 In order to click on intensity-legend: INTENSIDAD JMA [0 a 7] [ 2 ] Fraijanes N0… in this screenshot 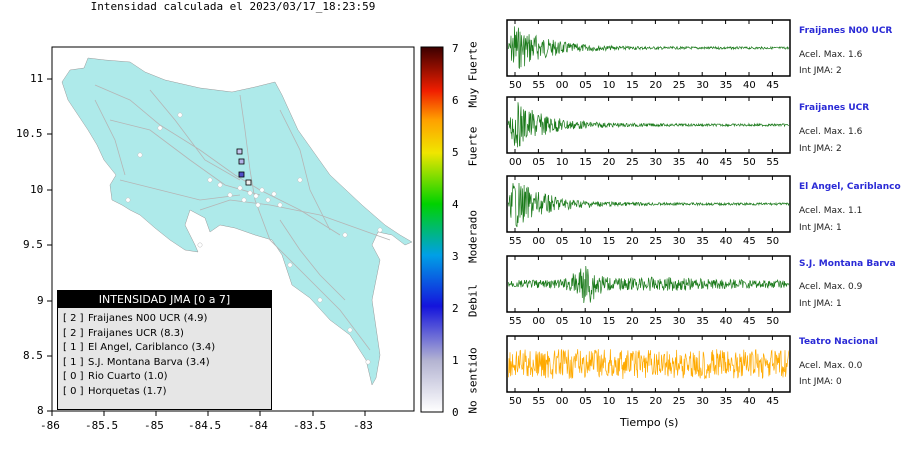, I will do `click(164, 350)`.